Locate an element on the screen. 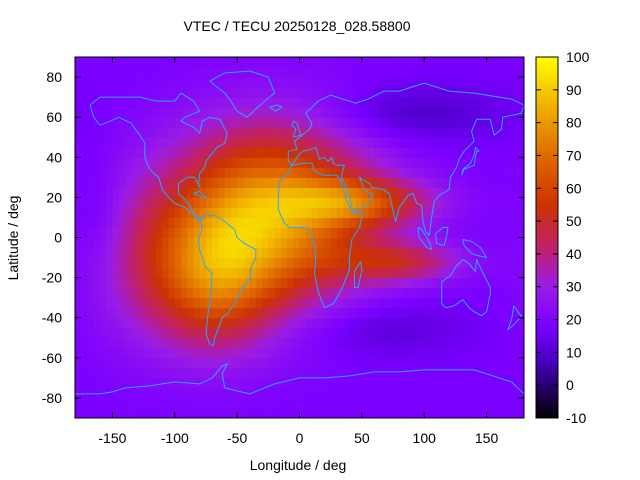  coastline-madagascar is located at coordinates (358, 275).